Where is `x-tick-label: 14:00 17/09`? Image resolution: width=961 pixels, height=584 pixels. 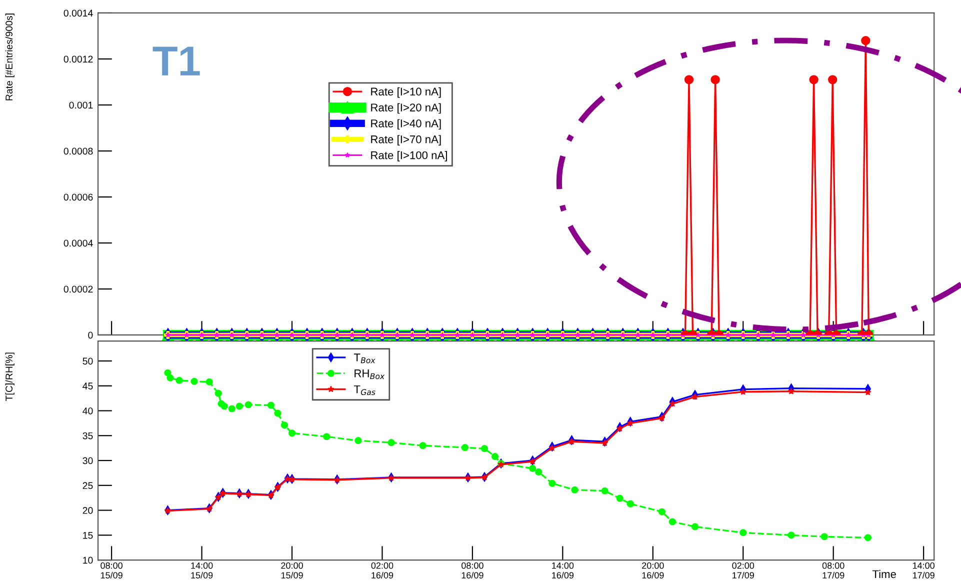
x-tick-label: 14:00 17/09 is located at coordinates (923, 570).